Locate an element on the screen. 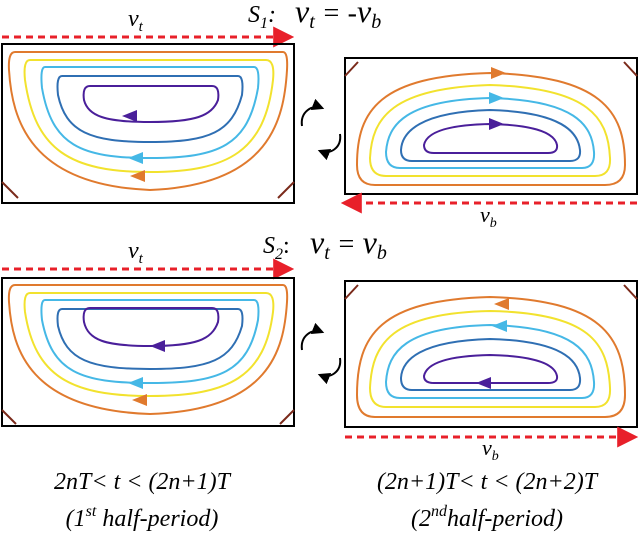  scenario-label-colon: : is located at coordinates (272, 15).